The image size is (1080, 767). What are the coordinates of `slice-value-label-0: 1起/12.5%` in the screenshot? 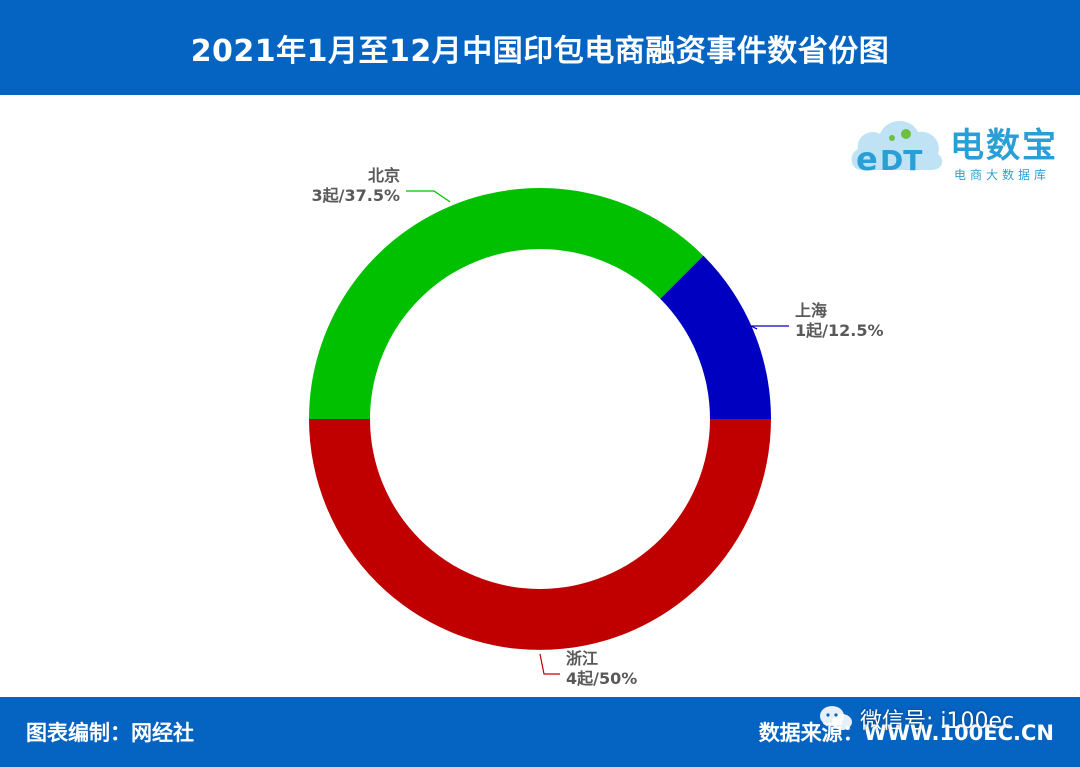 It's located at (839, 330).